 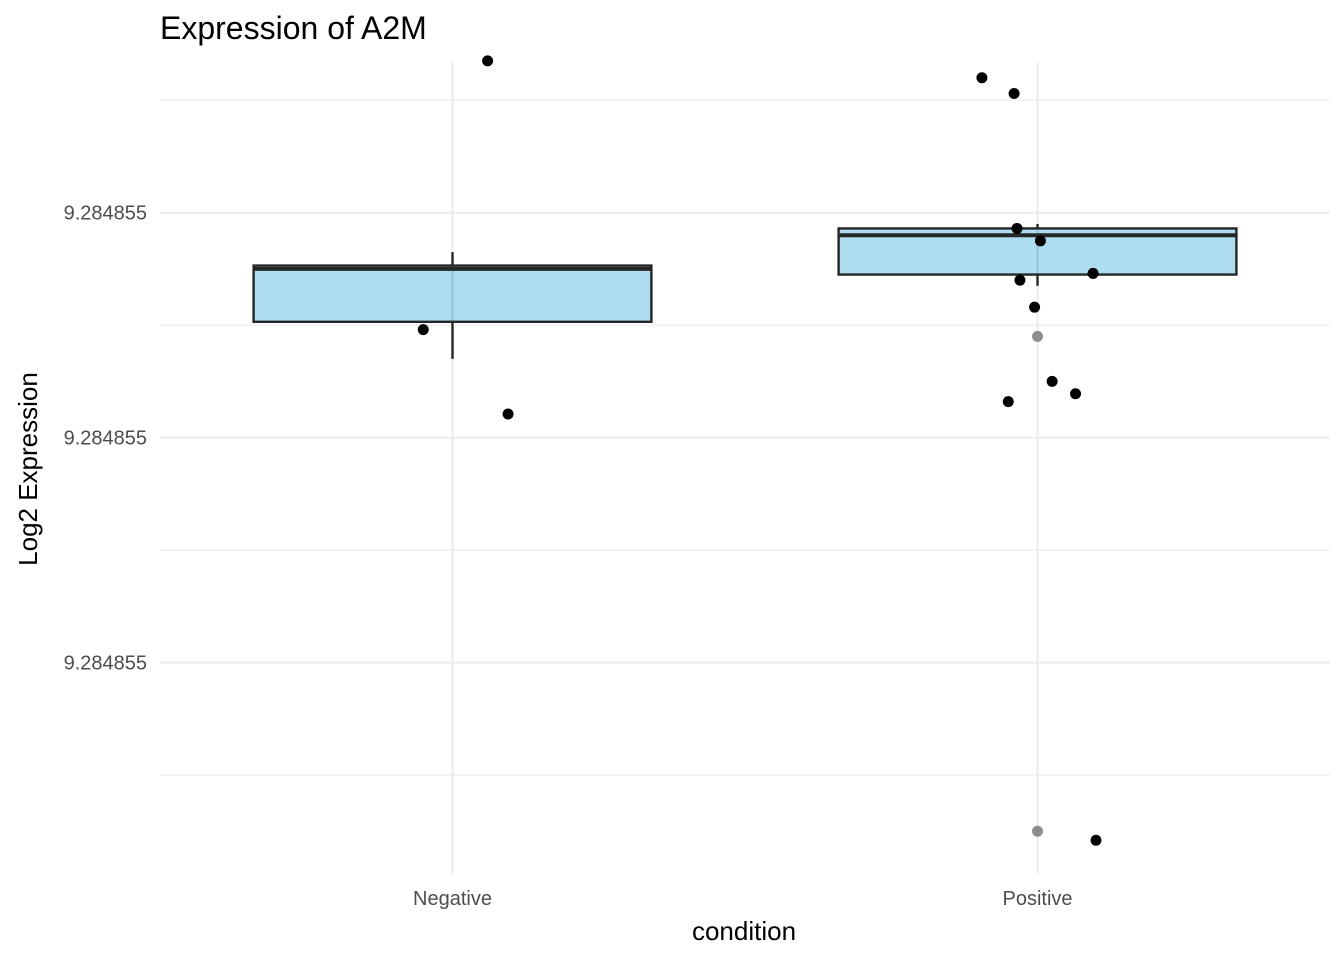 What do you see at coordinates (744, 931) in the screenshot?
I see `x-axis-title: condition` at bounding box center [744, 931].